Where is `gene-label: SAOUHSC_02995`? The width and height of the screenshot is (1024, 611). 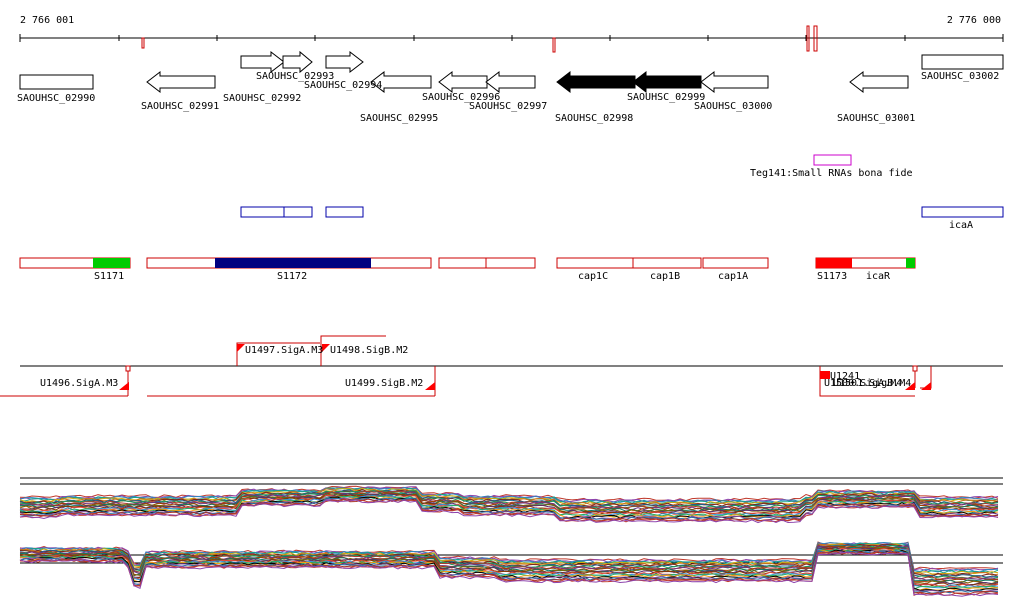 gene-label: SAOUHSC_02995 is located at coordinates (399, 118).